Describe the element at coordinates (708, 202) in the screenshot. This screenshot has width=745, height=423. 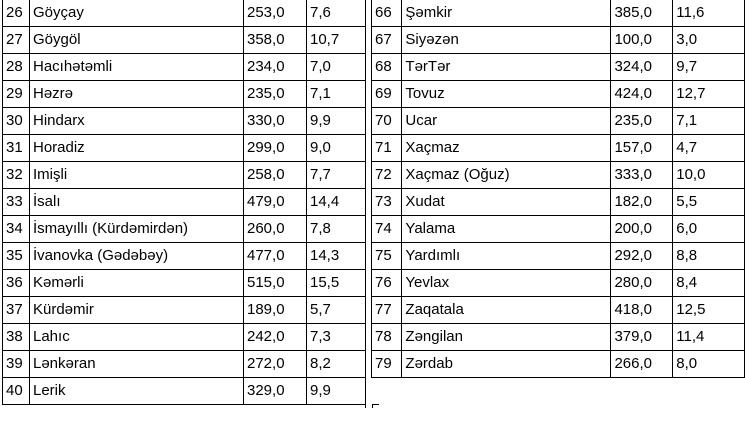
I see `row-rate-cell: 5,5` at that location.